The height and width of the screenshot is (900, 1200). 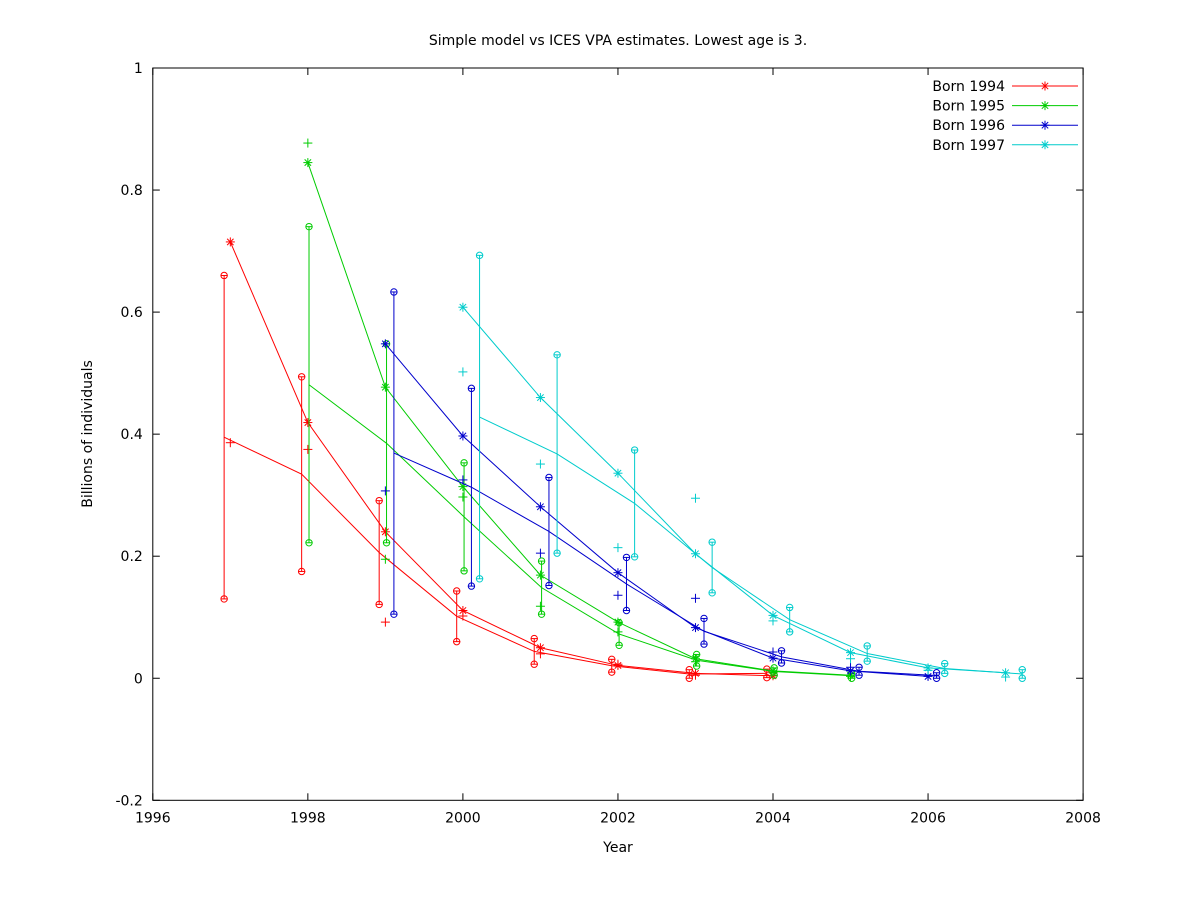 What do you see at coordinates (1005, 146) in the screenshot?
I see `legend-item-born-1997: Born 1997` at bounding box center [1005, 146].